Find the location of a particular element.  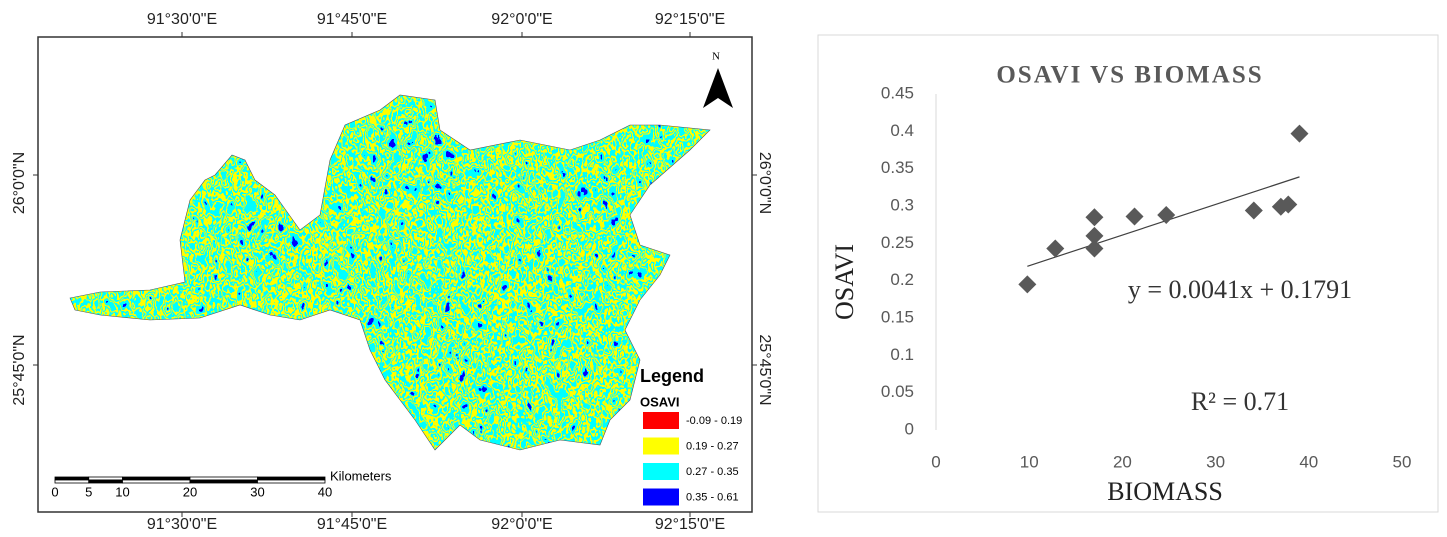

y-tick-label: 0.2 is located at coordinates (902, 279).